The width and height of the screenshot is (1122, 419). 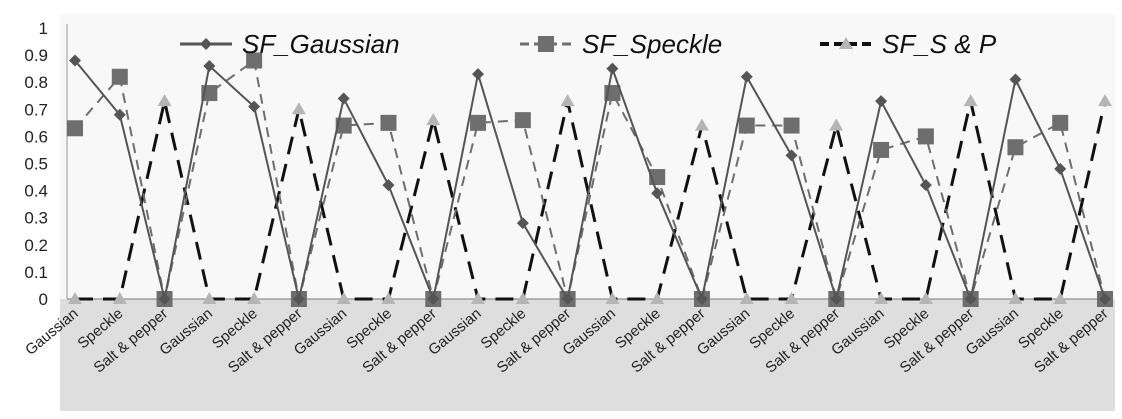 I want to click on y-tick-label: 0.8, so click(x=36, y=82).